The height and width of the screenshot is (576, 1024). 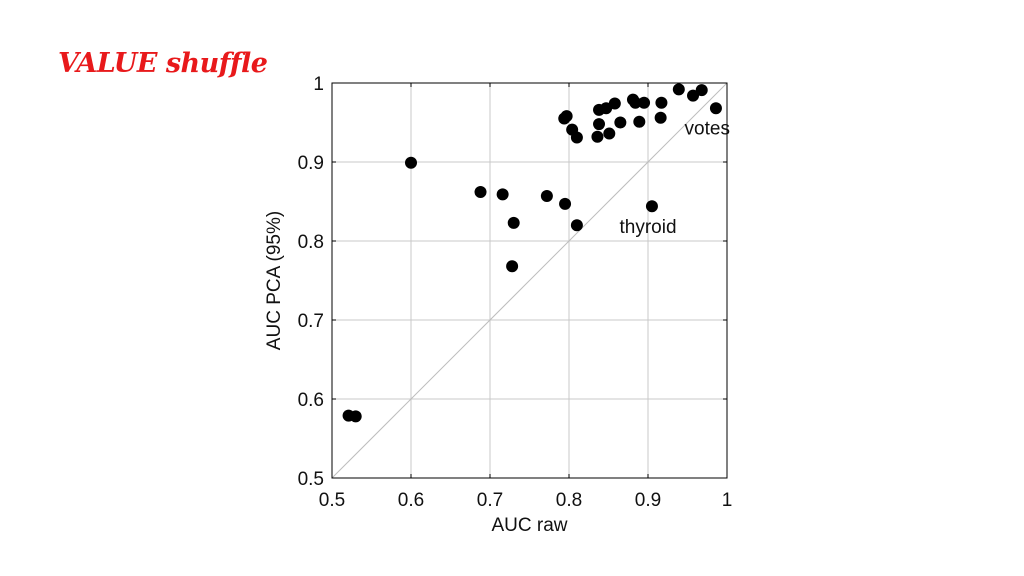 What do you see at coordinates (727, 500) in the screenshot?
I see `x-tick-label: 1` at bounding box center [727, 500].